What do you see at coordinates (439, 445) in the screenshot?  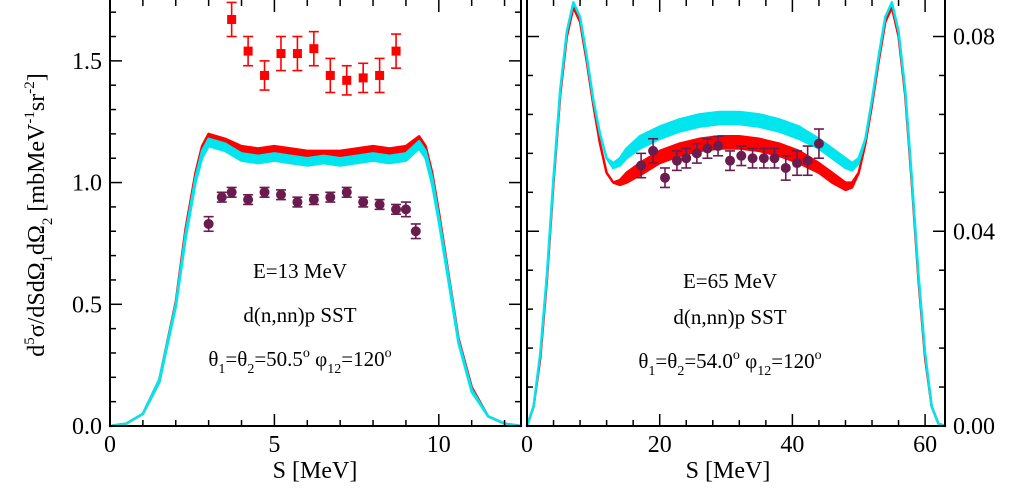 I see `x-tick-label: 10` at bounding box center [439, 445].